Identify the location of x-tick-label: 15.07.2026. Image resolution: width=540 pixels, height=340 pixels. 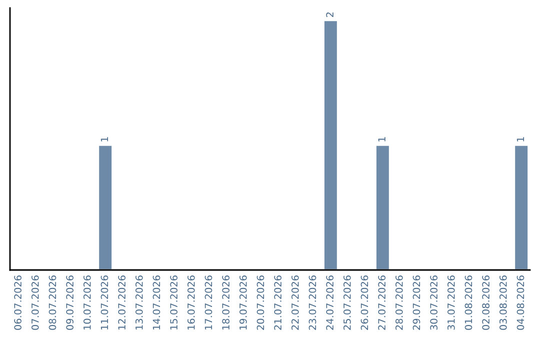
(174, 302).